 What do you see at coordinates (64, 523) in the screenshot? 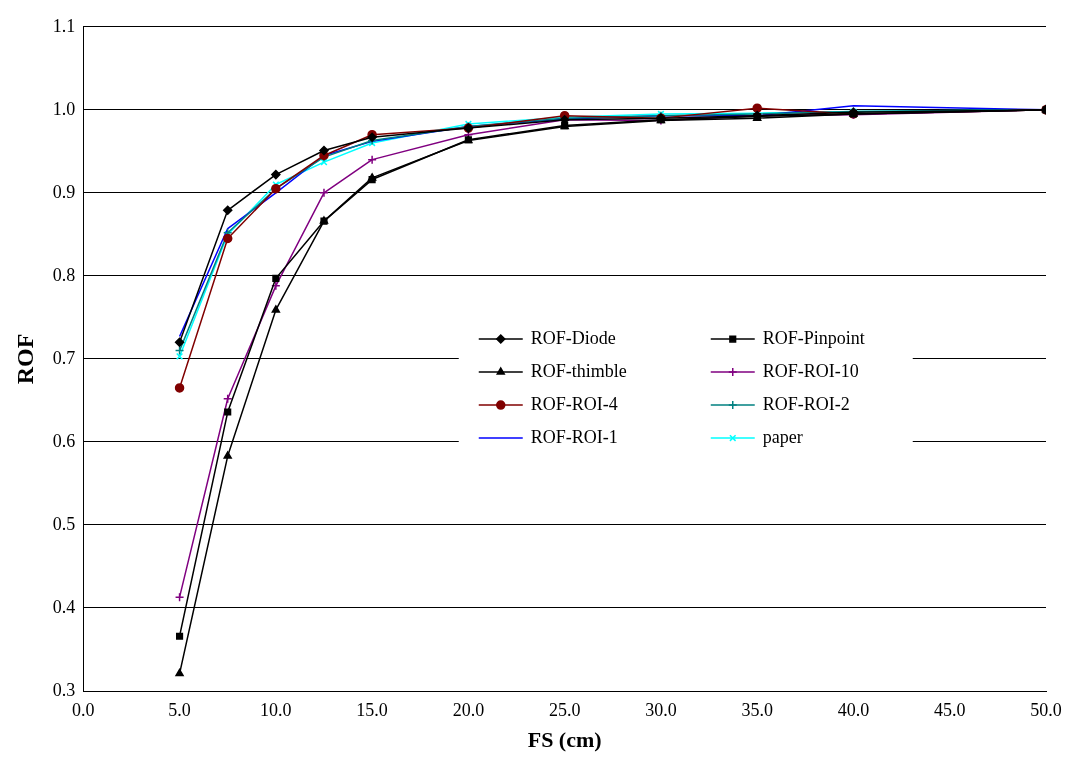
I see `y-tick-label: 0.5` at bounding box center [64, 523].